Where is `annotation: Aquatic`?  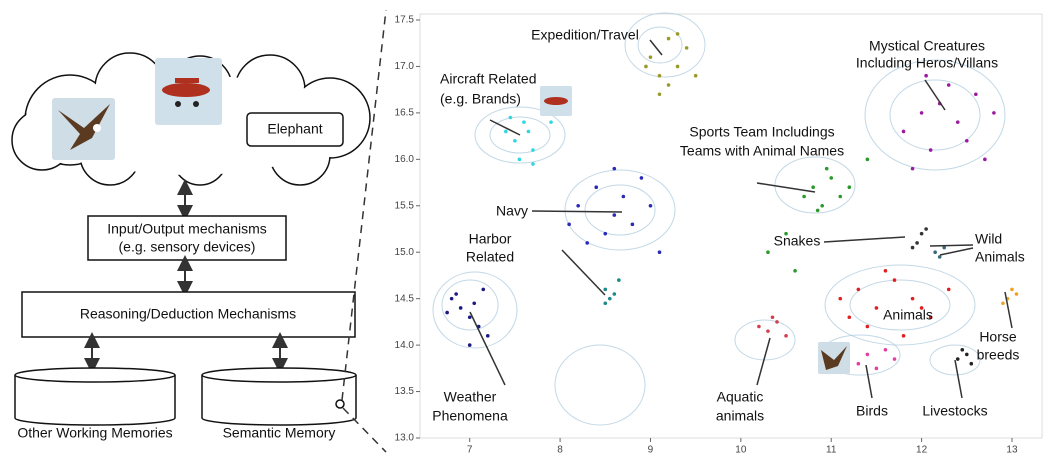
annotation: Aquatic is located at coordinates (740, 397).